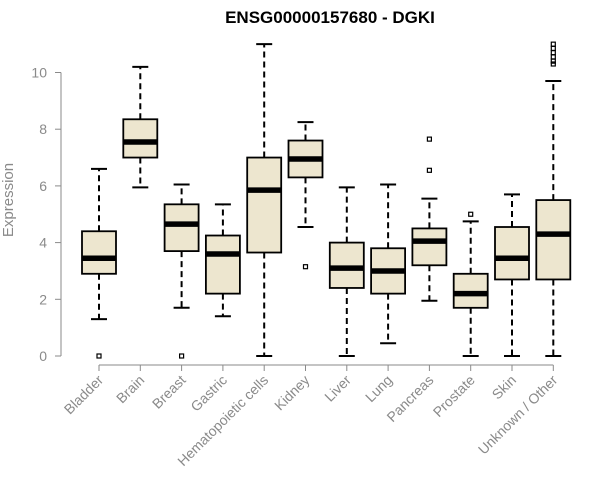 The image size is (600, 500). Describe the element at coordinates (43, 243) in the screenshot. I see `y-tick-label: 4` at that location.